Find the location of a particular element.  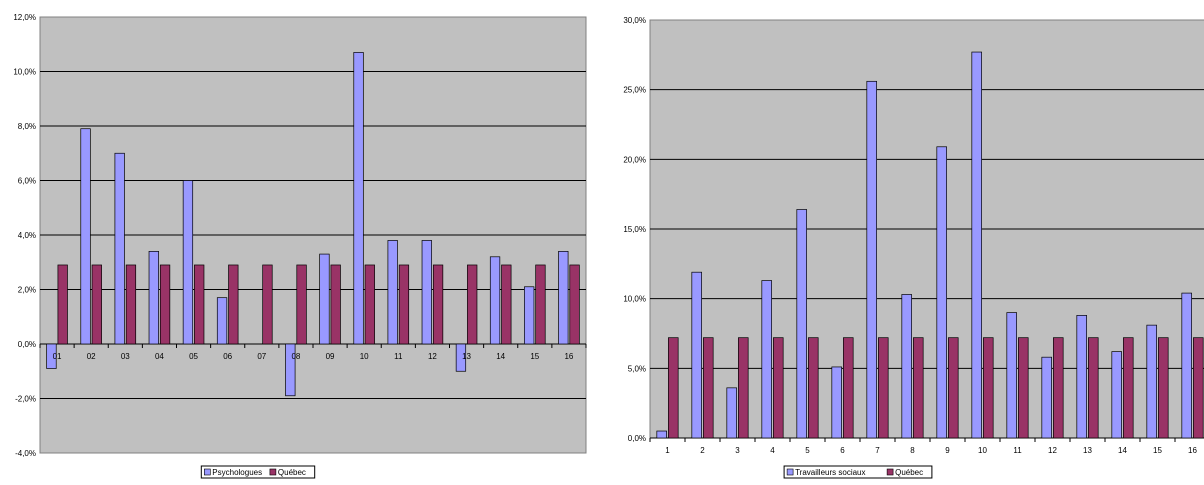

y-tick-label: -4,0% is located at coordinates (25, 453).